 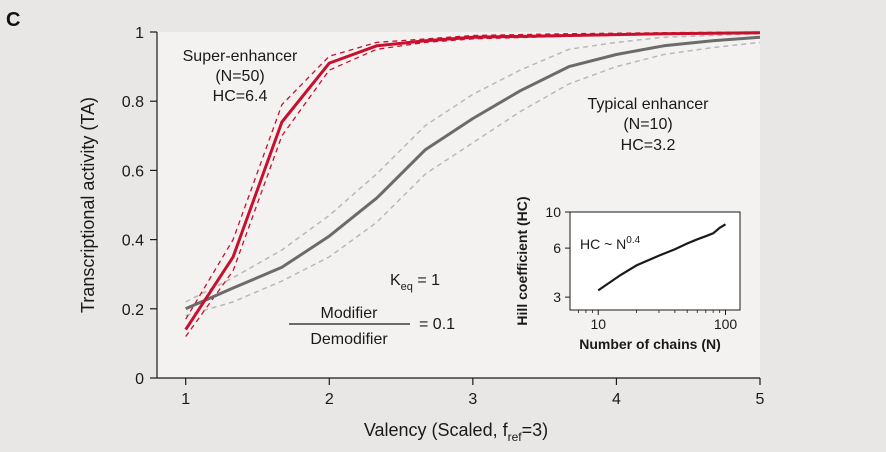 What do you see at coordinates (760, 399) in the screenshot?
I see `x-tick-label: 5` at bounding box center [760, 399].